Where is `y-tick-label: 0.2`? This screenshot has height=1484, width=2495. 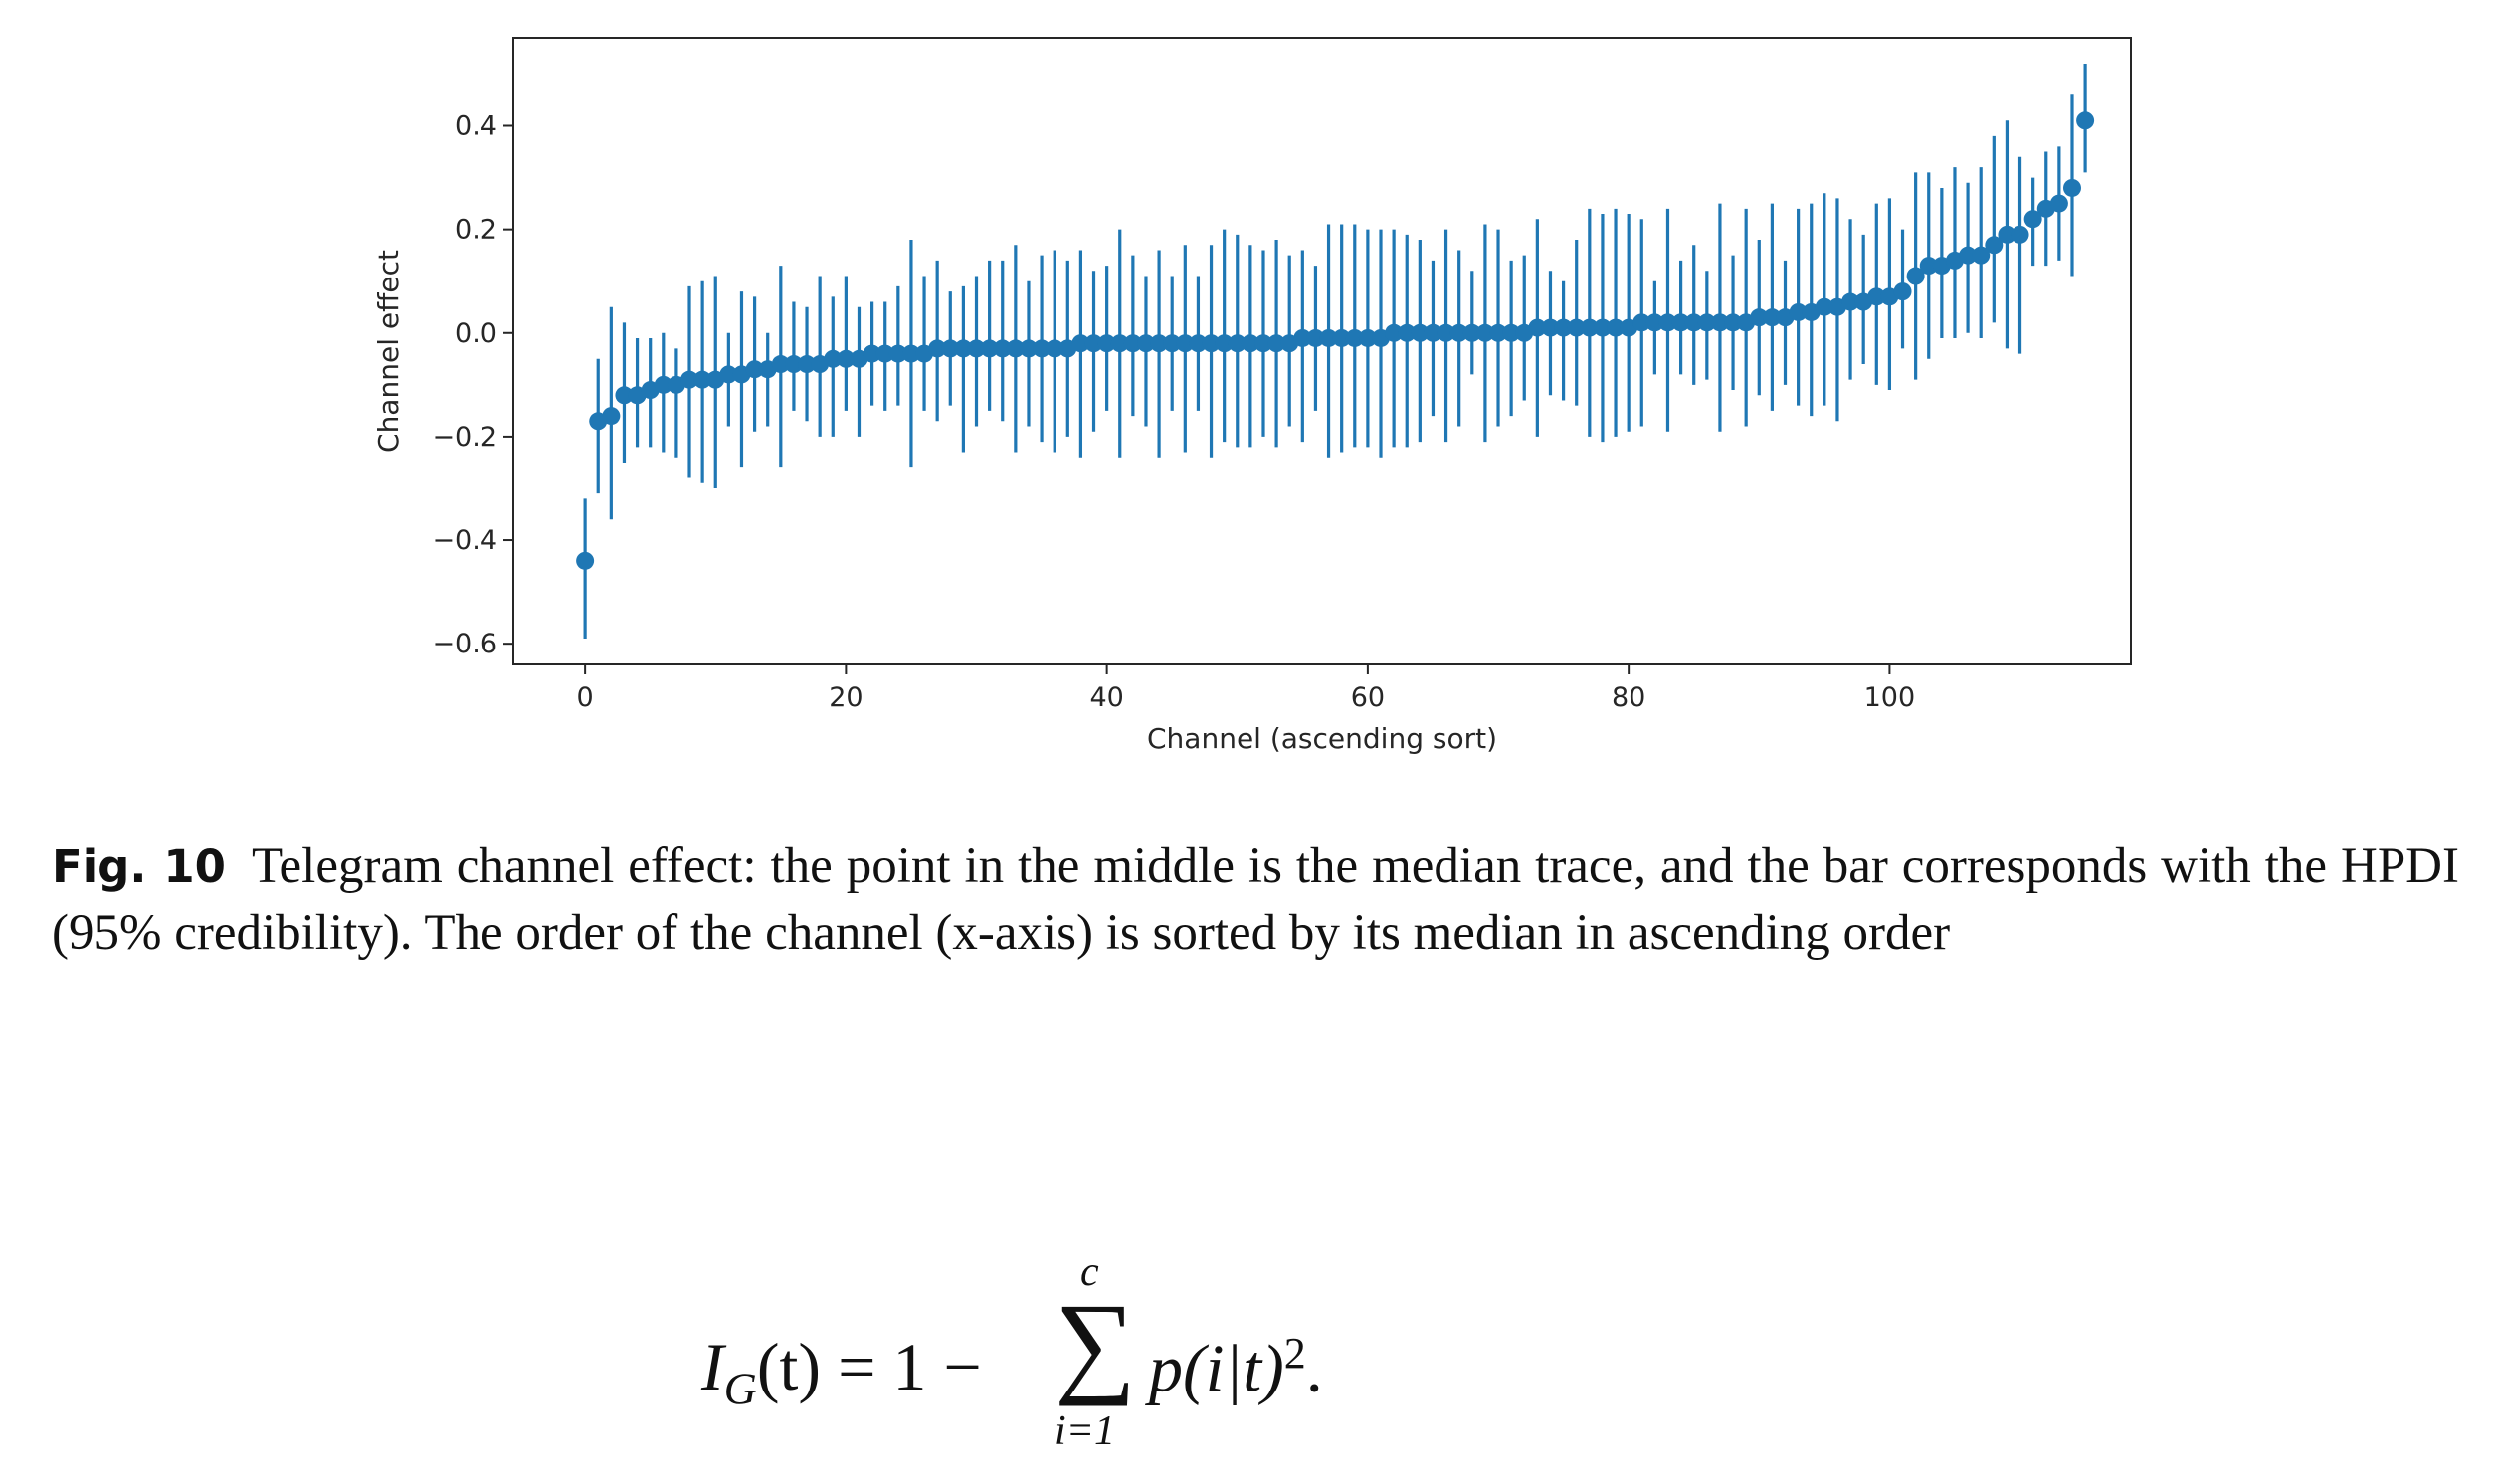
y-tick-label: 0.2 is located at coordinates (476, 231).